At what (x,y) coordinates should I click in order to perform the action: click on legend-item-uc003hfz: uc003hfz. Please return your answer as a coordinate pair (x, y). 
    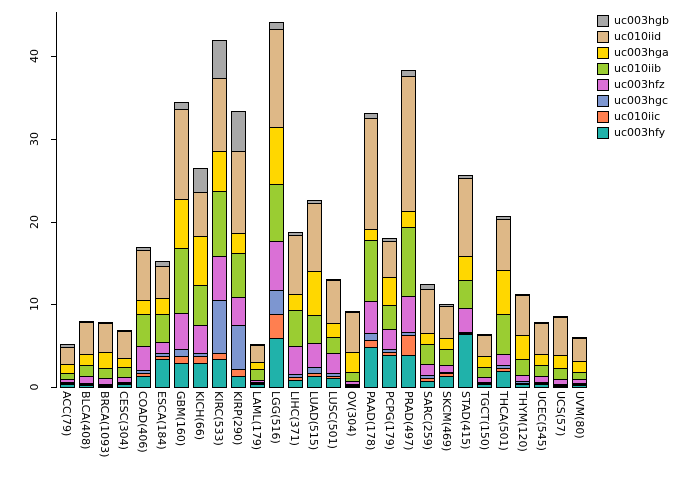
    Looking at the image, I should click on (633, 84).